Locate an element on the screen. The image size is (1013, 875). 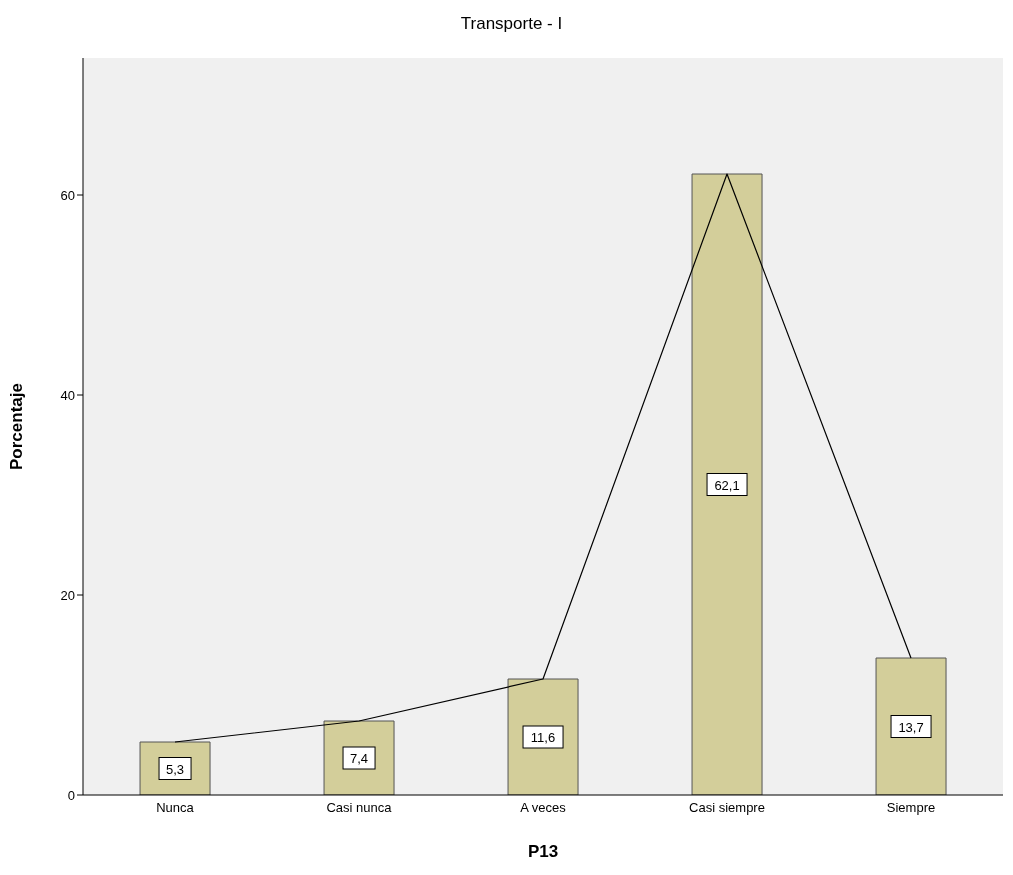
x-tick-label: Casi siempre is located at coordinates (727, 808).